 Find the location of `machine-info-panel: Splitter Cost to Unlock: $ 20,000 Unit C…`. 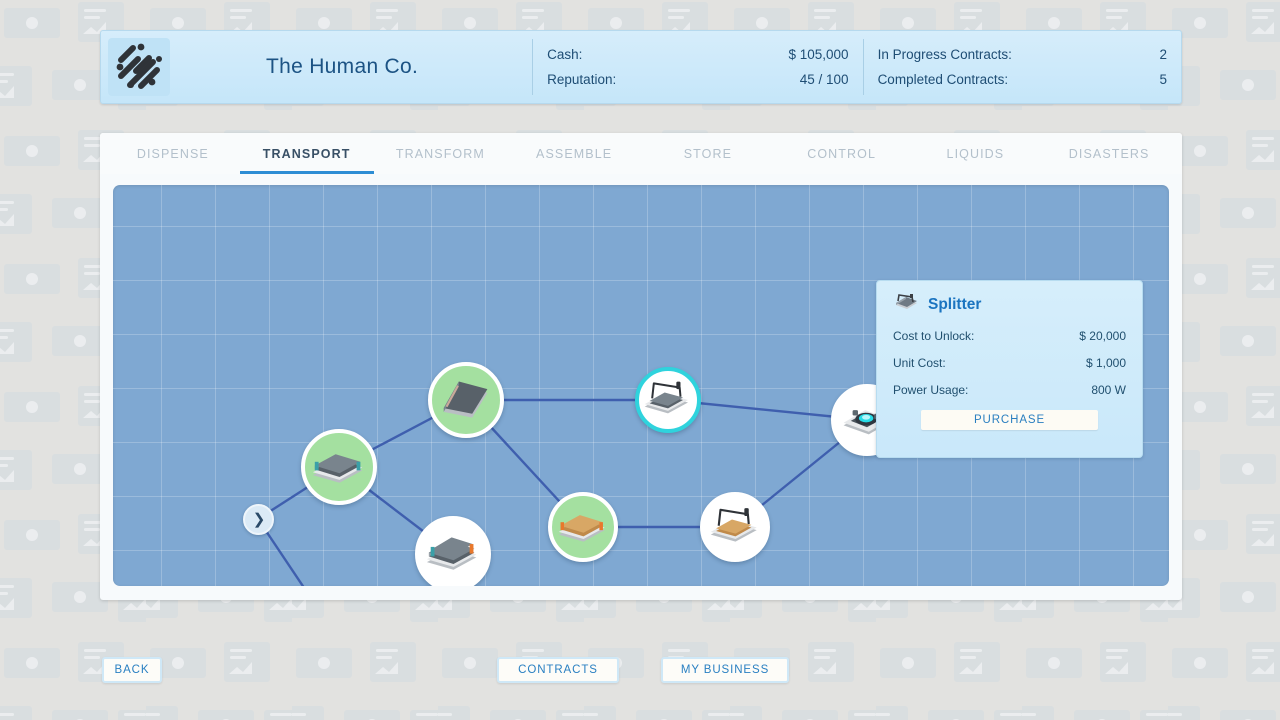

machine-info-panel: Splitter Cost to Unlock: $ 20,000 Unit C… is located at coordinates (1009, 369).